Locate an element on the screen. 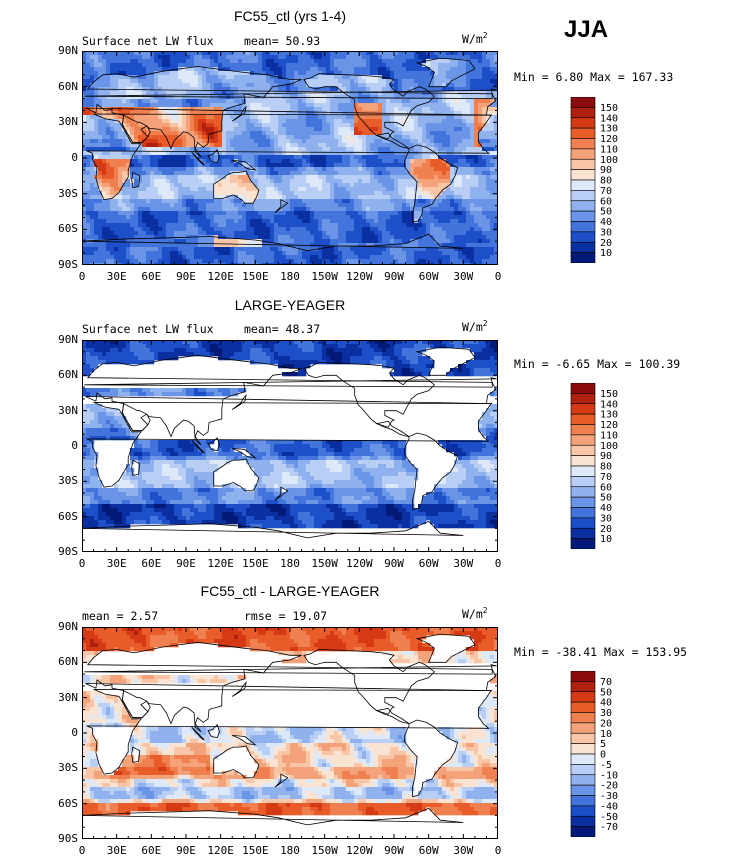 The width and height of the screenshot is (733, 866). panel-3-map is located at coordinates (290, 733).